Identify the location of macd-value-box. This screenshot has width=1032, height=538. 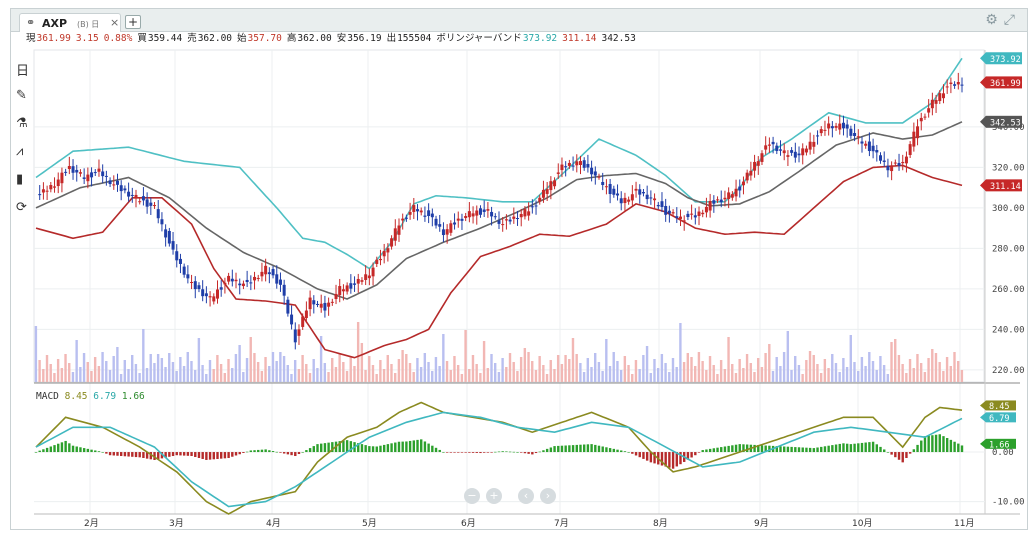
(1001, 417).